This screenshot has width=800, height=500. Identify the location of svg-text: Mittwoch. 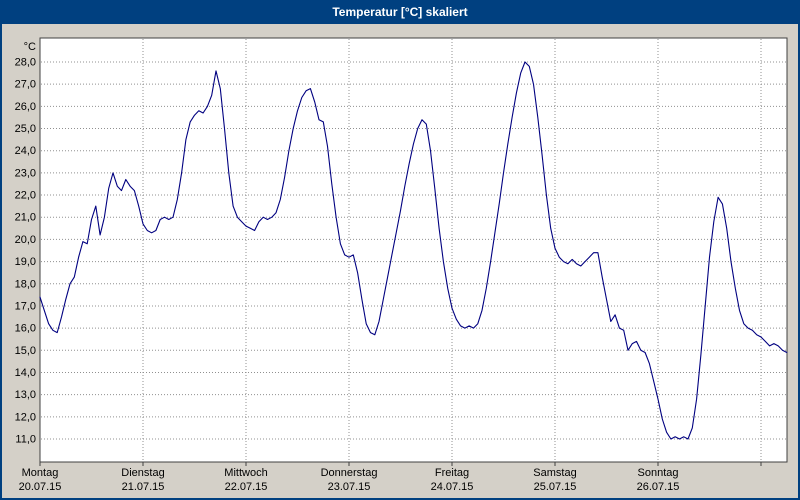
(245, 473).